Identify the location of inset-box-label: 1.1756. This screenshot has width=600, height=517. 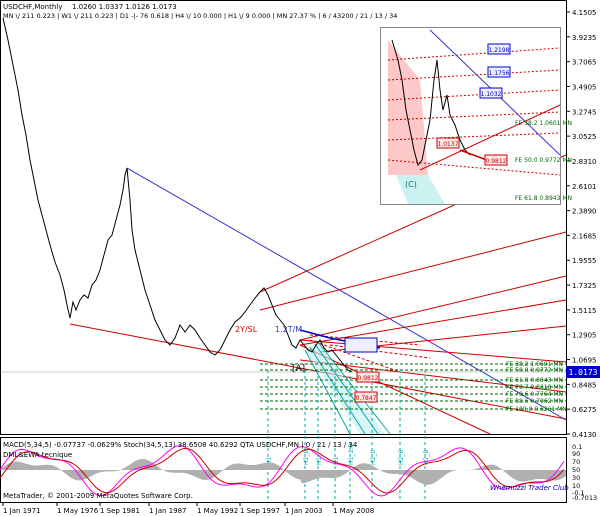
(499, 73).